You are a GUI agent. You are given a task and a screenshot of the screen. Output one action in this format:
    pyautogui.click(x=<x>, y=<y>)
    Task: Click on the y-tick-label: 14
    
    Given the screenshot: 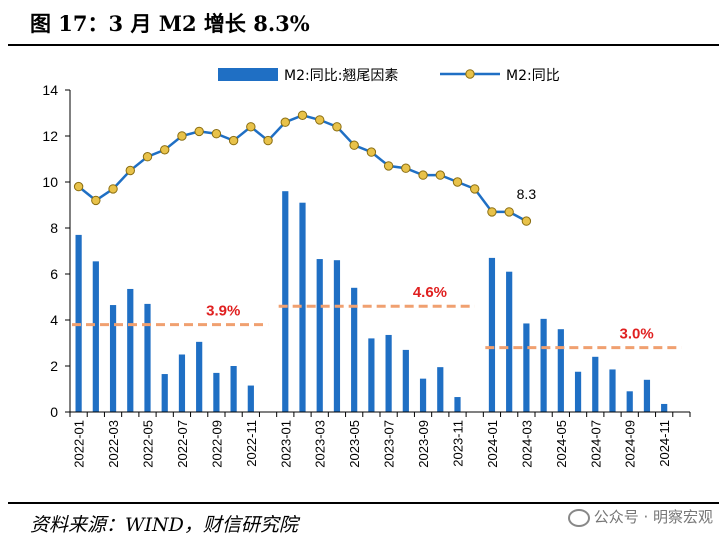 What is the action you would take?
    pyautogui.click(x=50, y=90)
    